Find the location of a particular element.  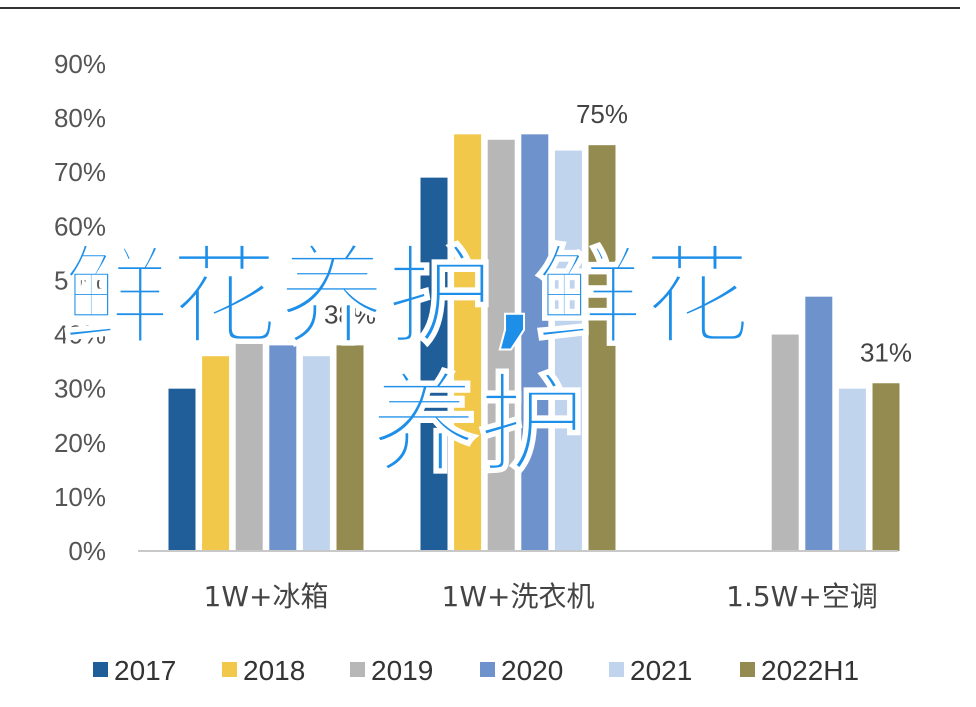

legend: 2017 2018 2019 2020 2021 2022H1 is located at coordinates (476, 670).